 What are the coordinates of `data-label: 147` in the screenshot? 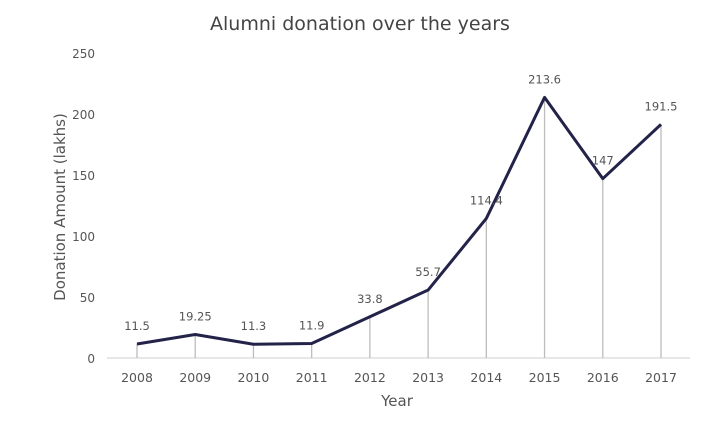 It's located at (603, 161).